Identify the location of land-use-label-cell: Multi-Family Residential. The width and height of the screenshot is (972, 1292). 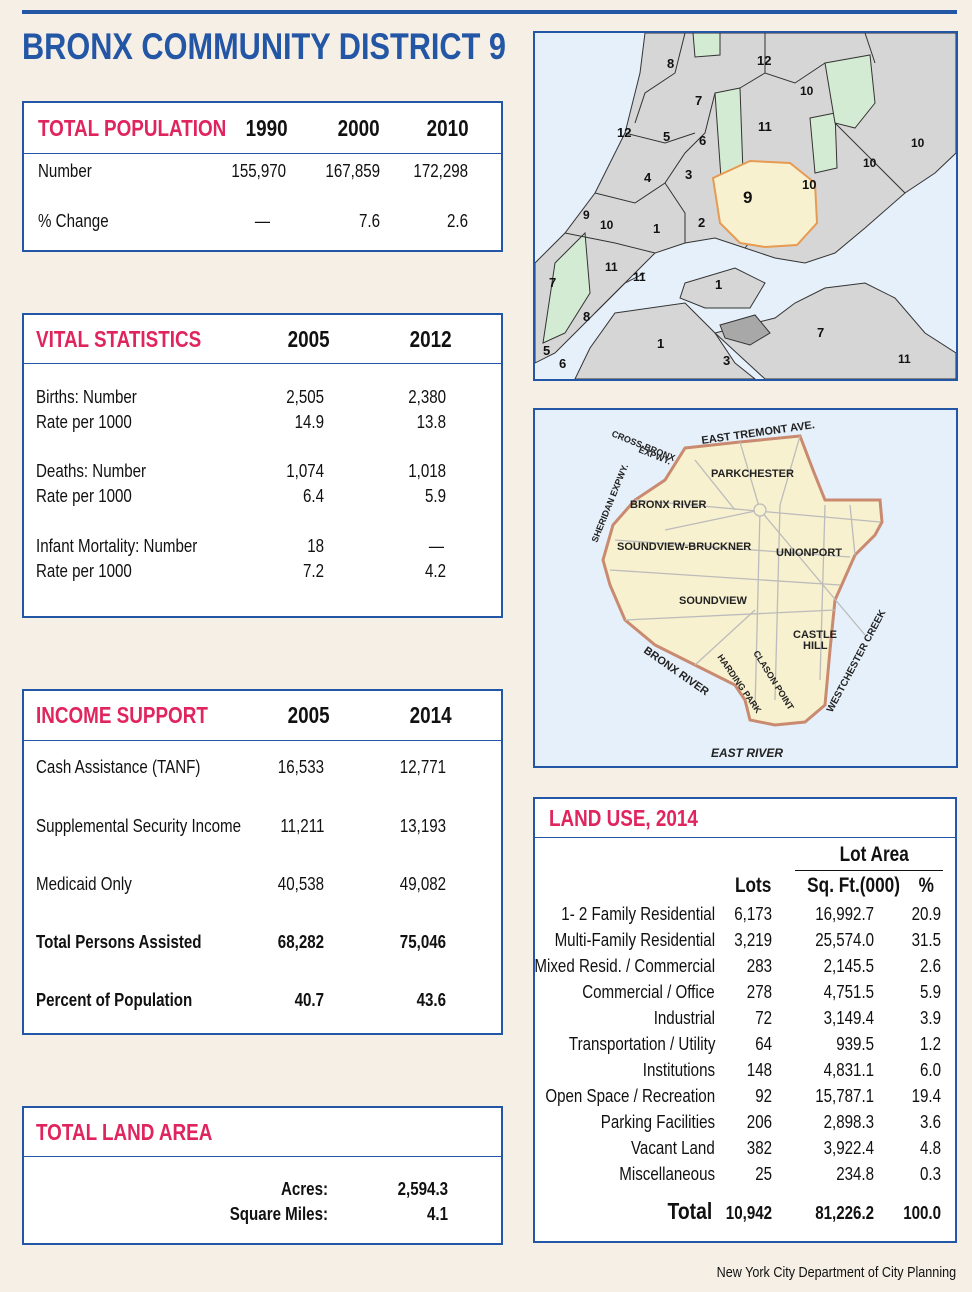
(634, 940).